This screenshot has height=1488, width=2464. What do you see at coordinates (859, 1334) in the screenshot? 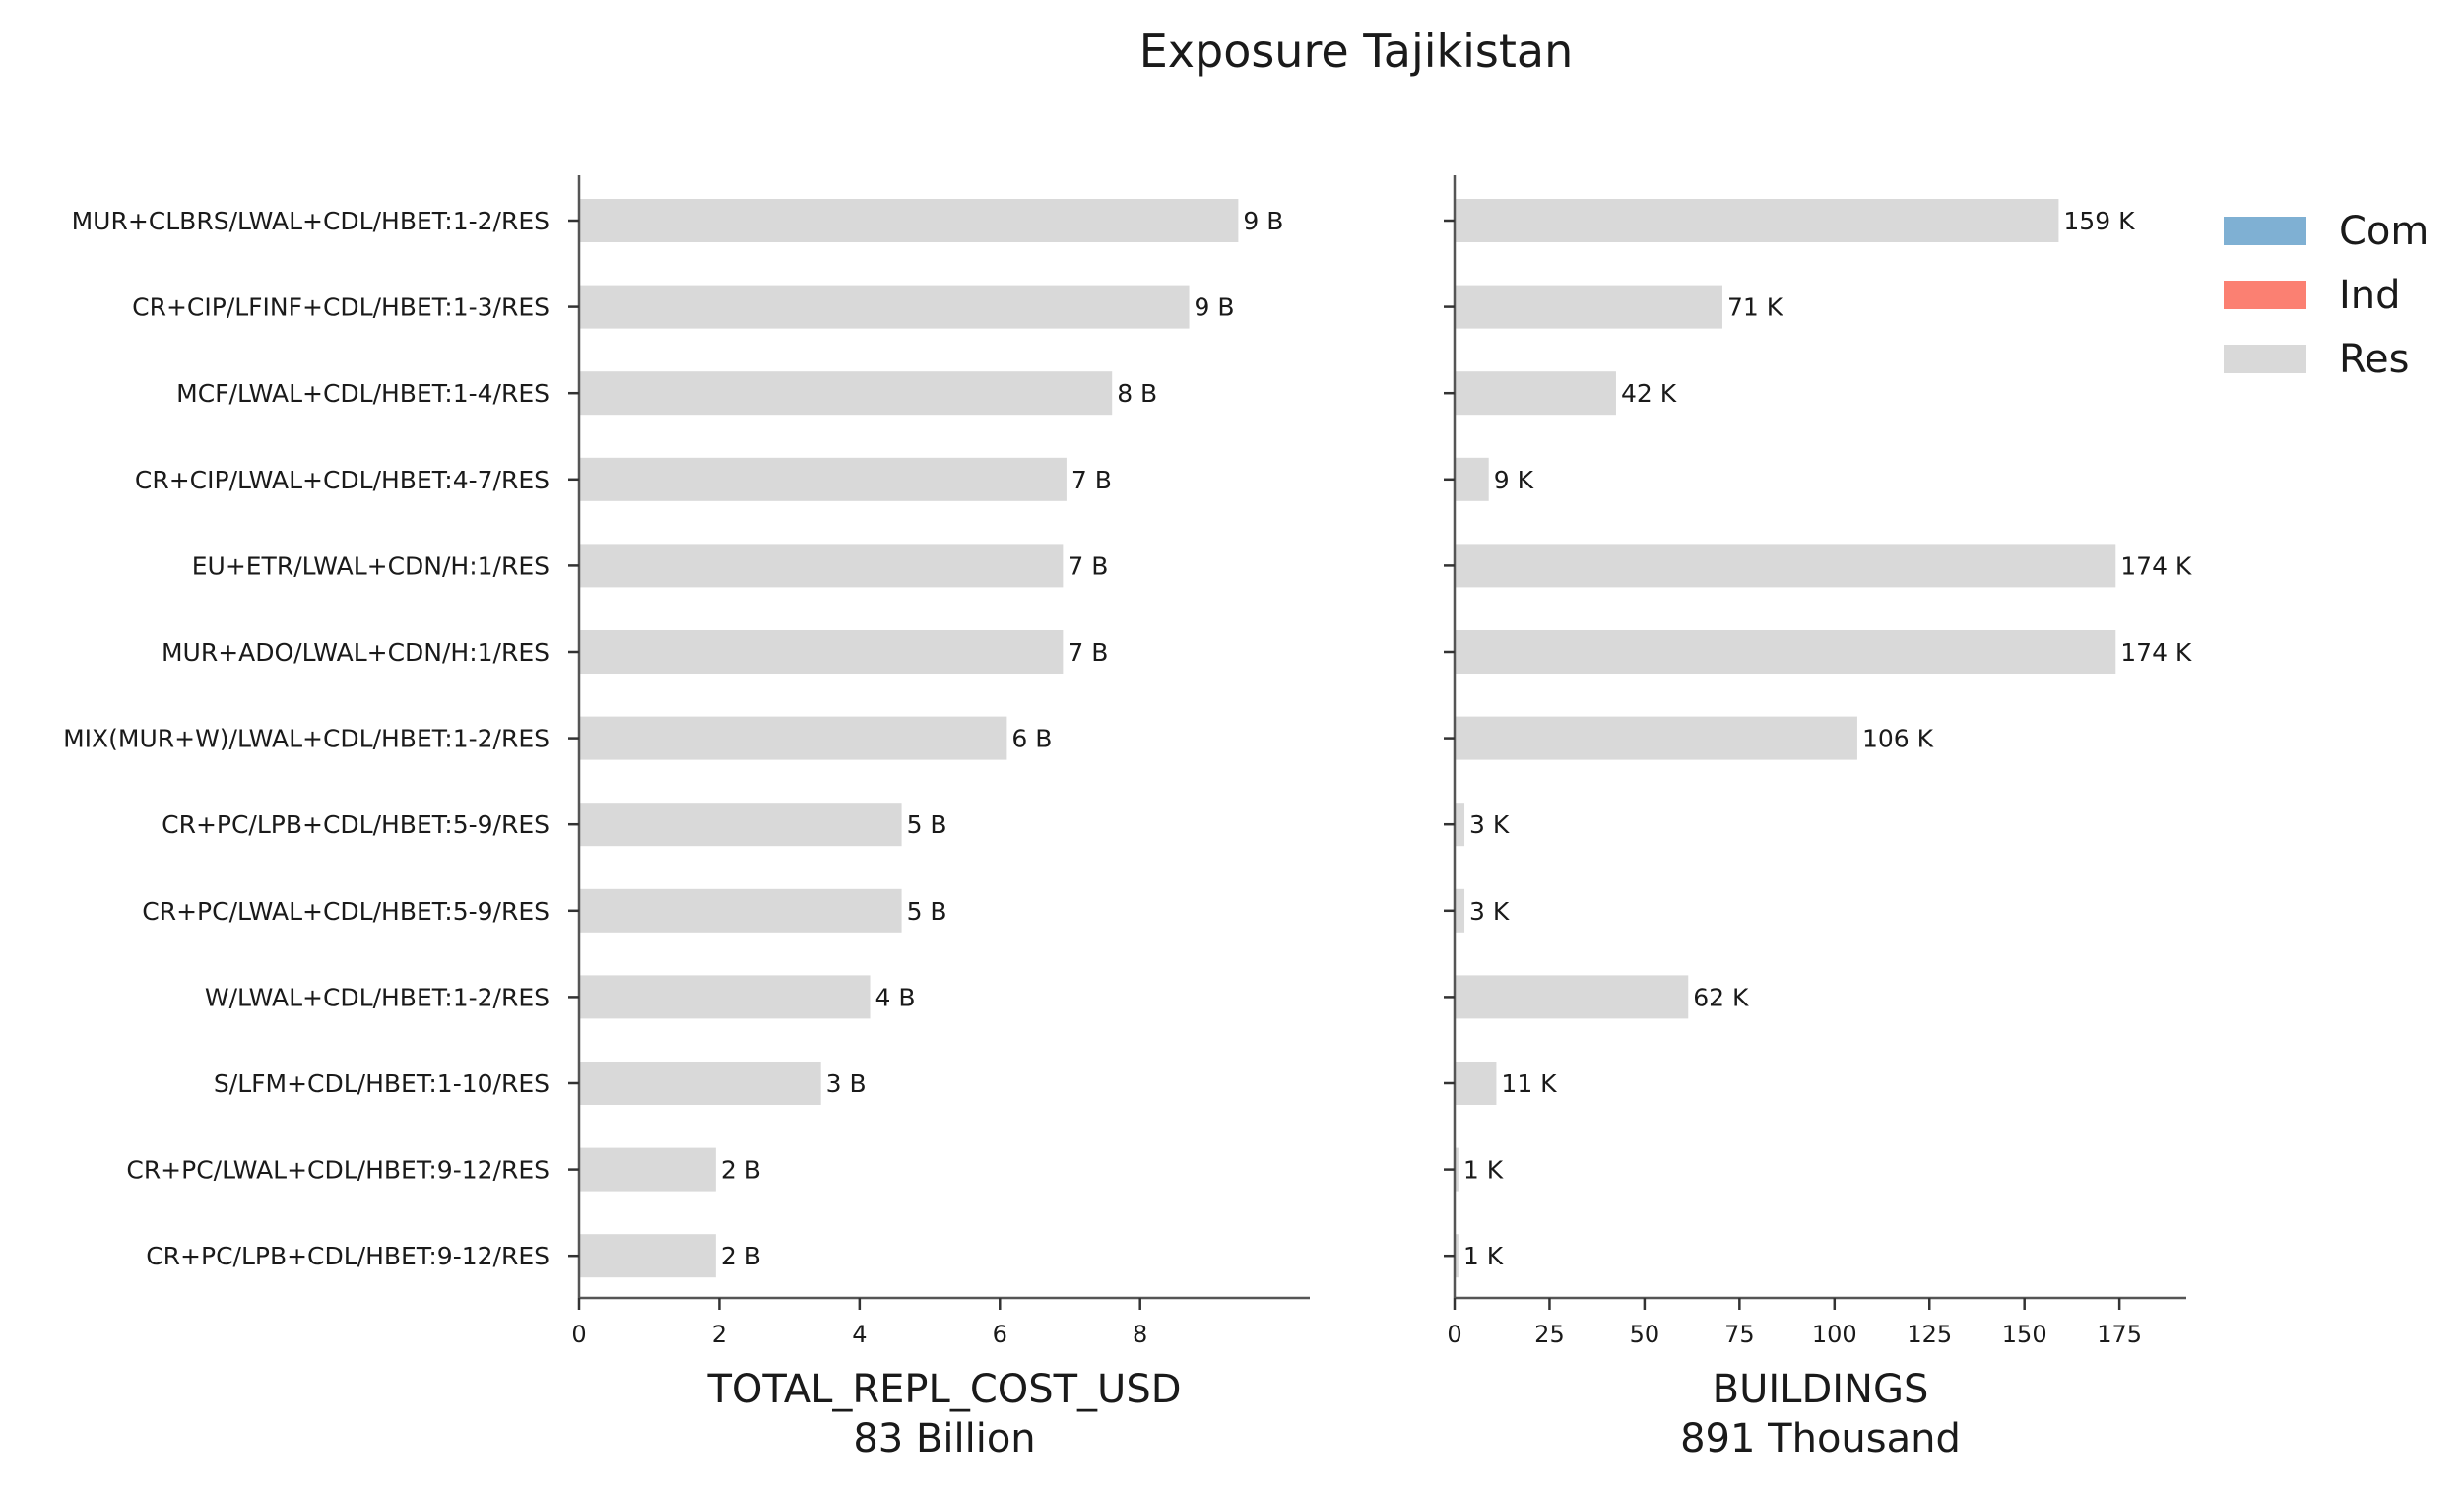
I see `x-tick-label-1-3: 4` at bounding box center [859, 1334].